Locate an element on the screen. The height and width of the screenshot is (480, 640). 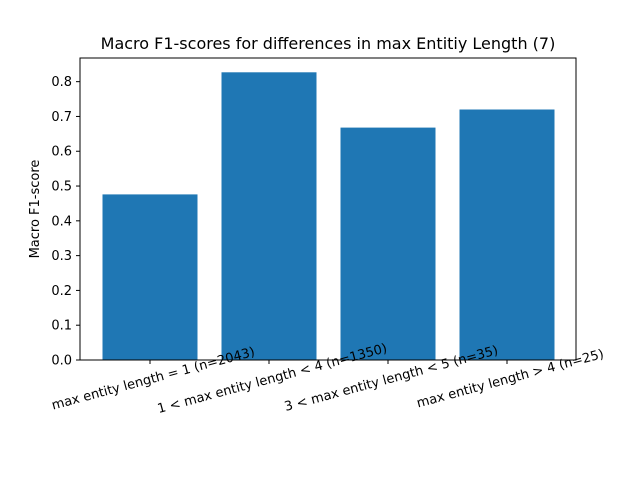
y-tick-label-4: 0.4 is located at coordinates (61, 221).